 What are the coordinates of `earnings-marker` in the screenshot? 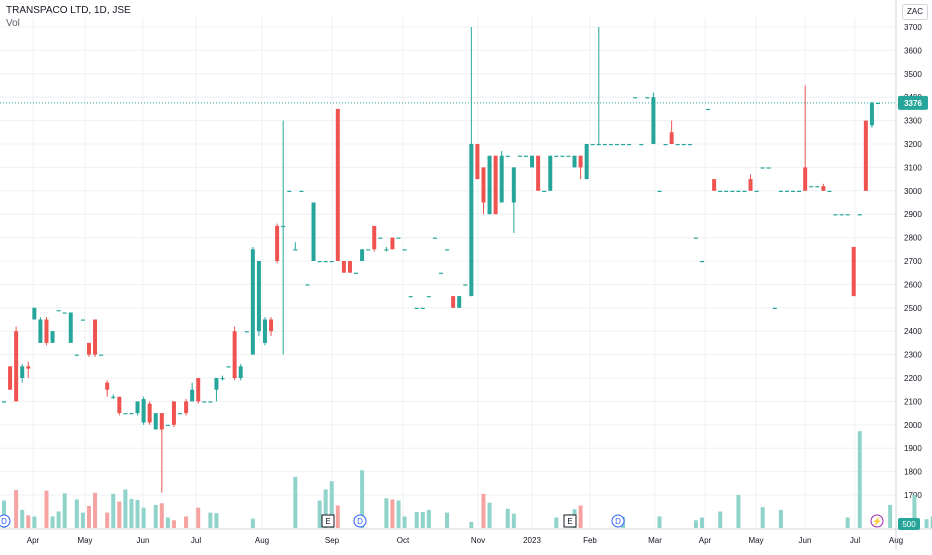 It's located at (570, 521).